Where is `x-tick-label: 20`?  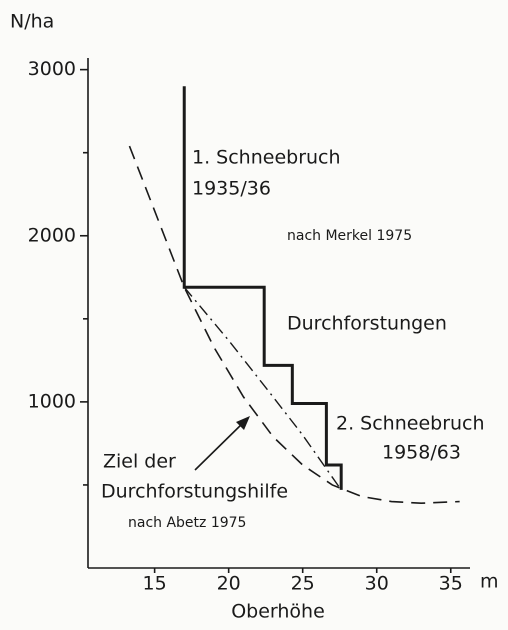 x-tick-label: 20 is located at coordinates (229, 584).